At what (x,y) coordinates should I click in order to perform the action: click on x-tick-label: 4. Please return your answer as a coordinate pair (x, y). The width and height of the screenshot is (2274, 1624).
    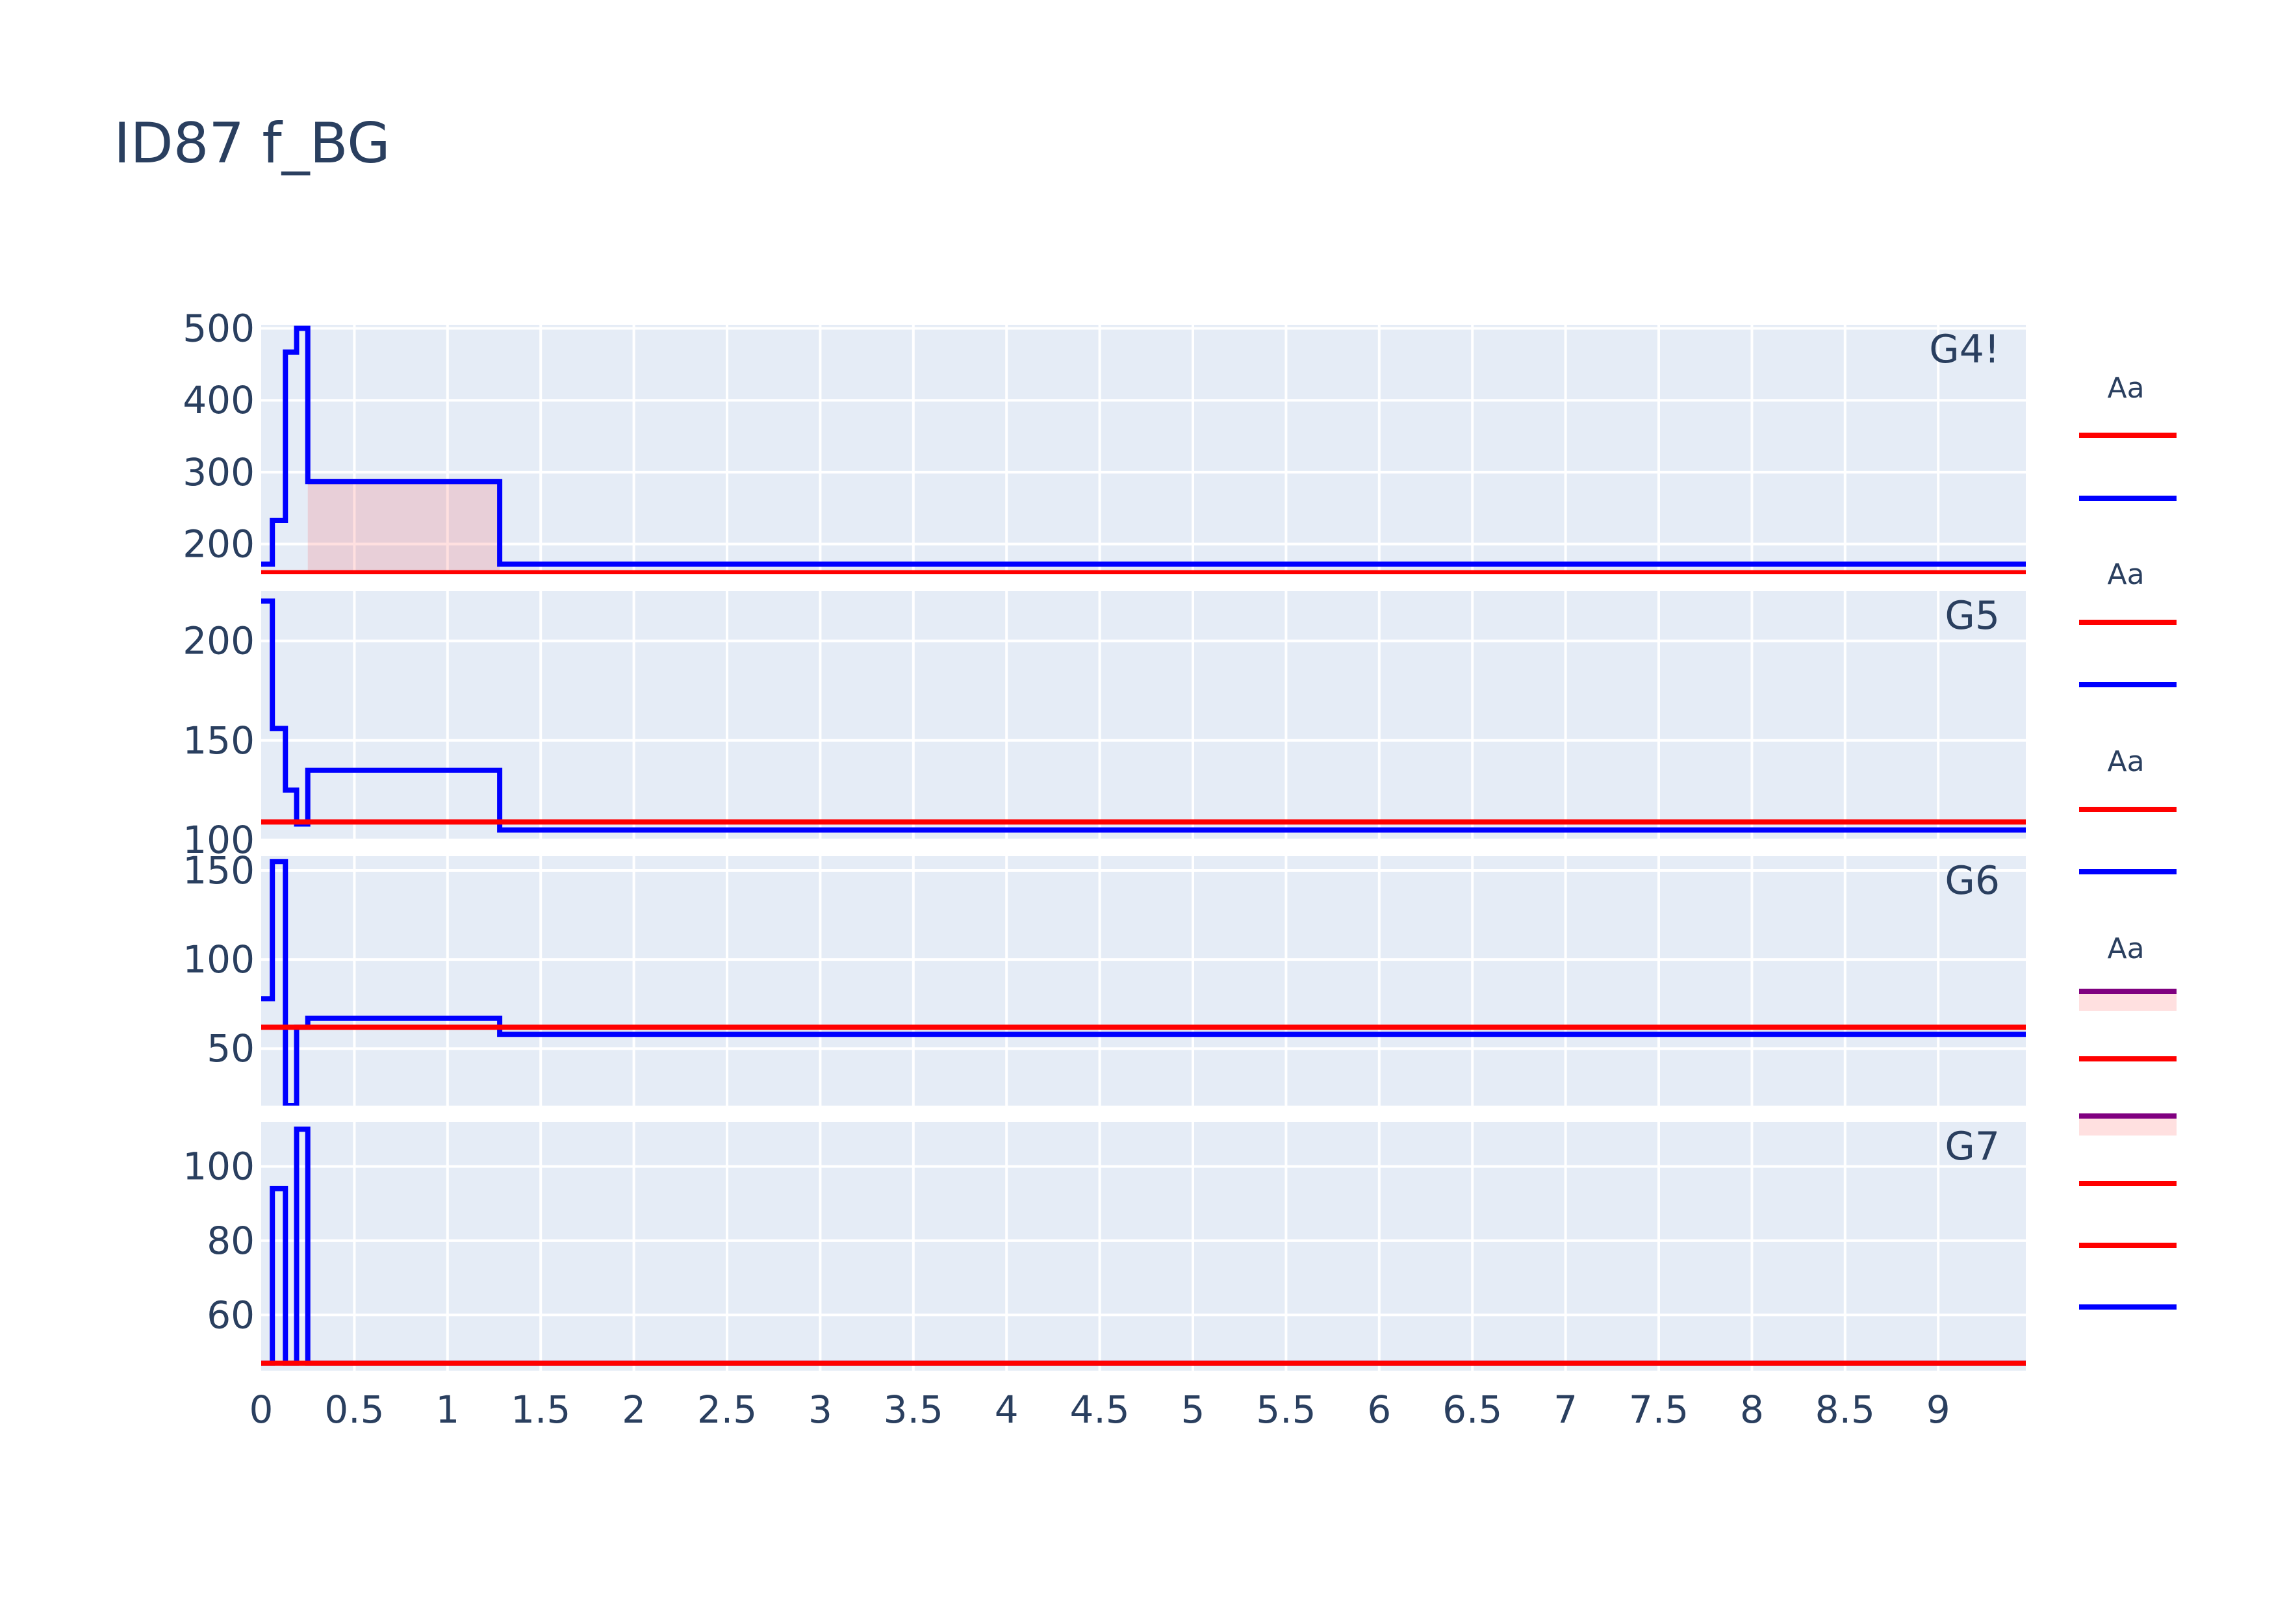
    Looking at the image, I should click on (1007, 1410).